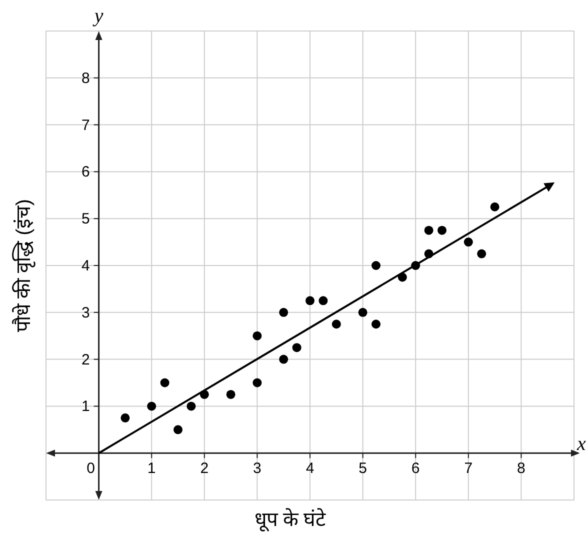  I want to click on y-tick-label: 2, so click(85, 359).